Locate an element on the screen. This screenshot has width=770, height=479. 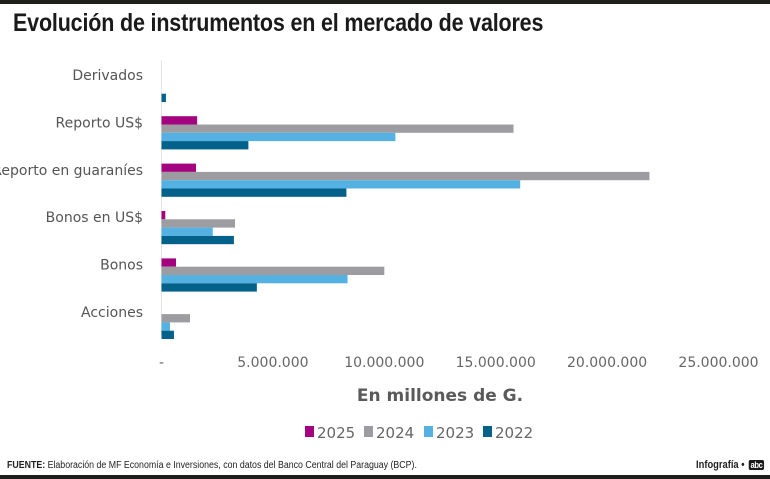
legend-label: 2022 is located at coordinates (514, 433).